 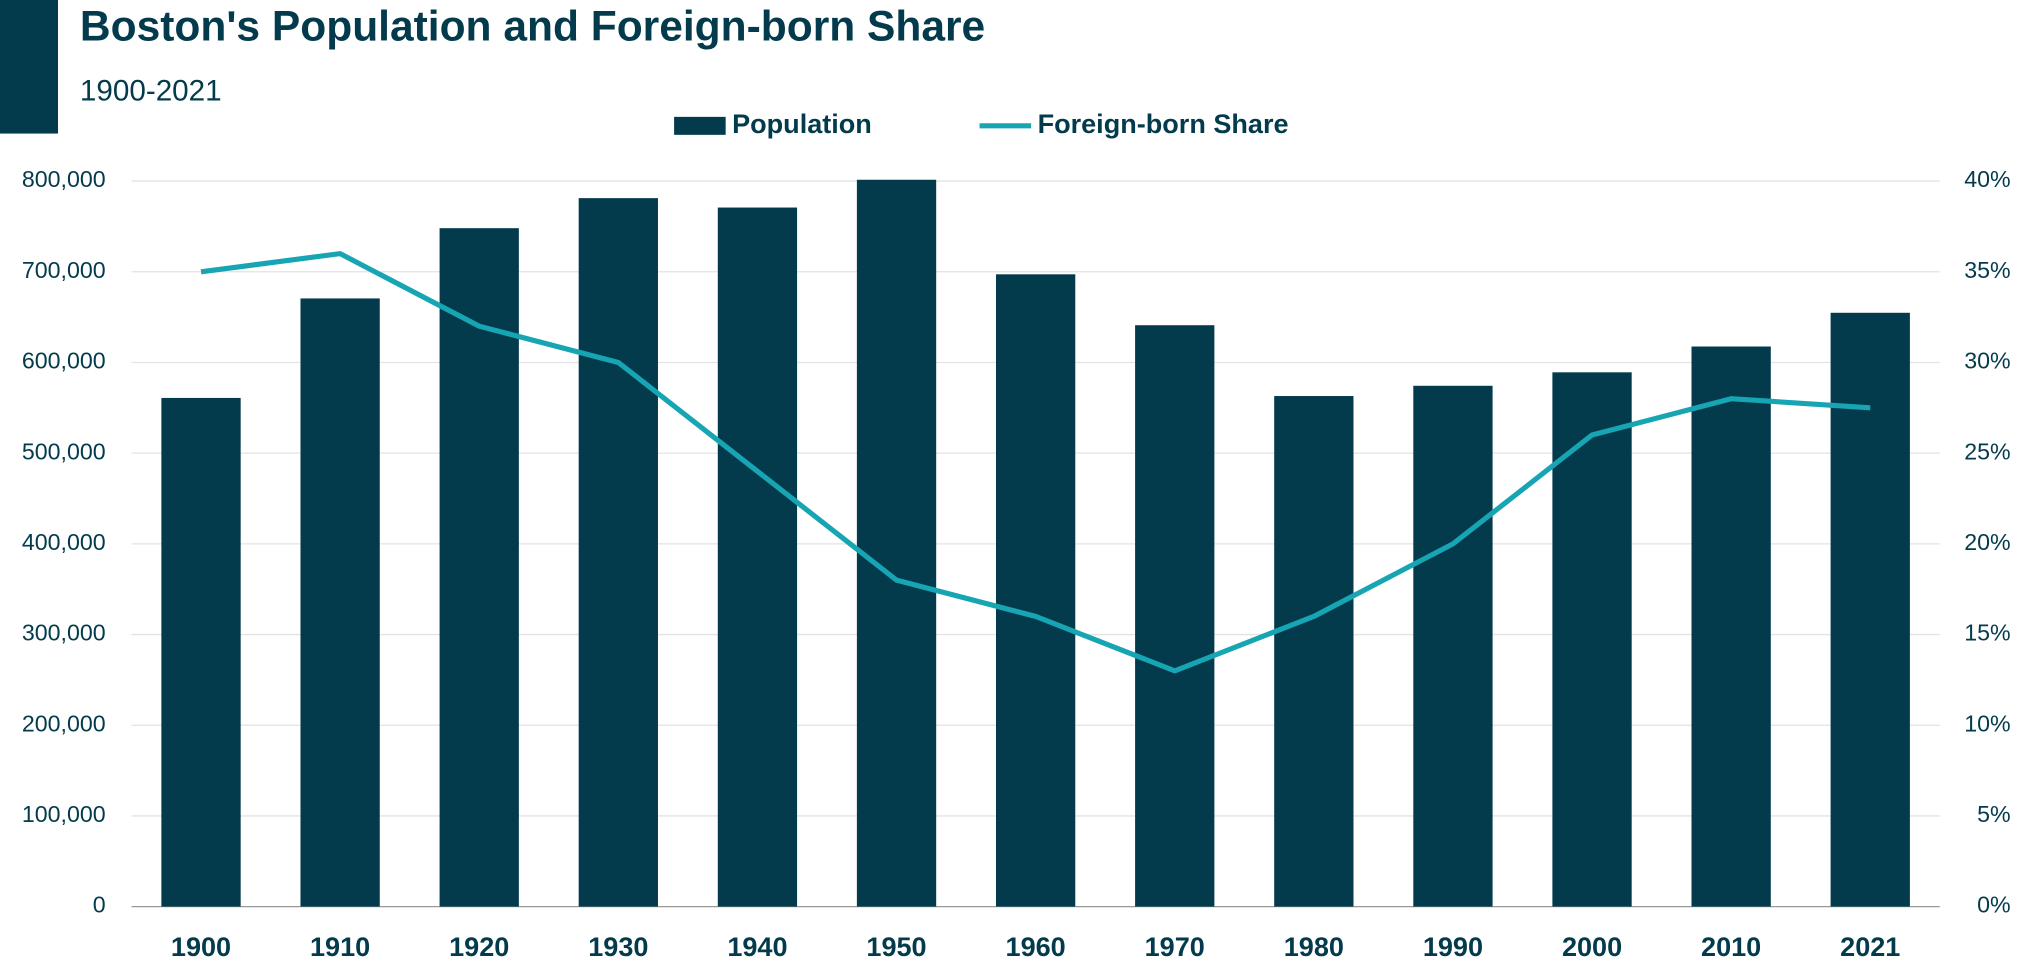 I want to click on y2-tick-label: 10%, so click(x=1987, y=723).